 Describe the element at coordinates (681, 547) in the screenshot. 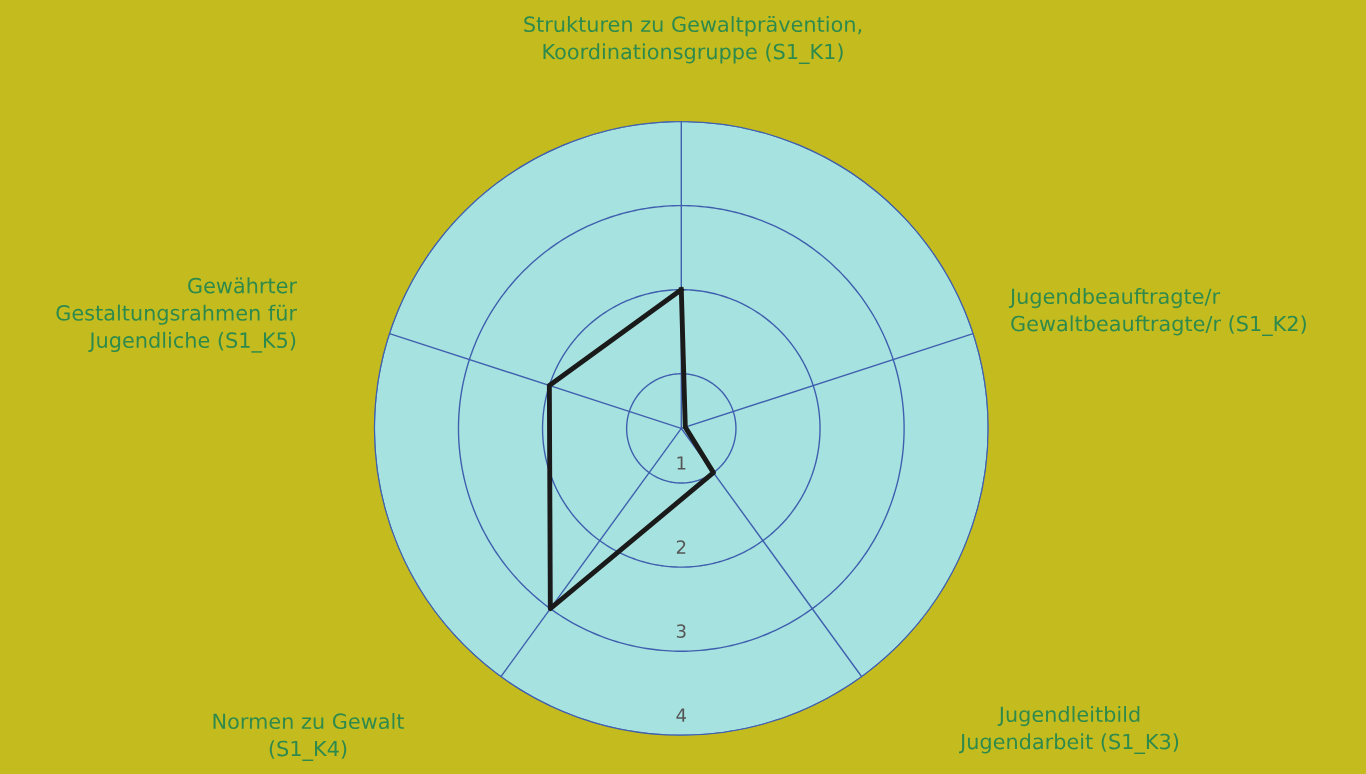

I see `y-tick-label: 2` at that location.